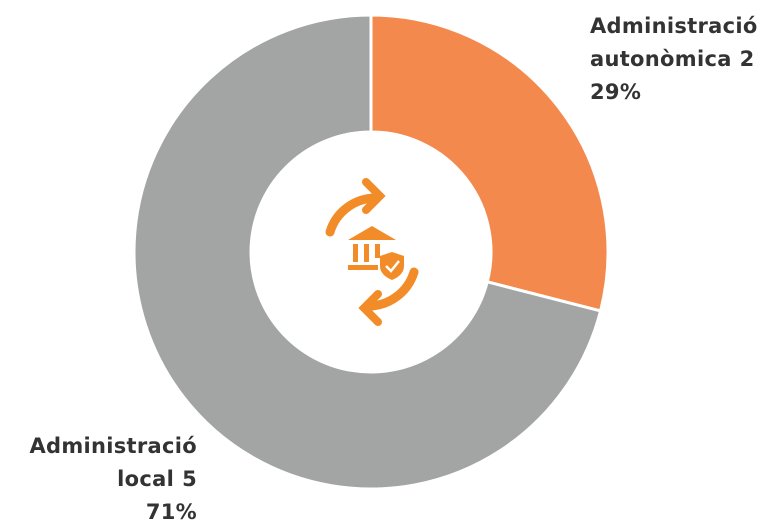  I want to click on percent-label: 71%, so click(171, 512).